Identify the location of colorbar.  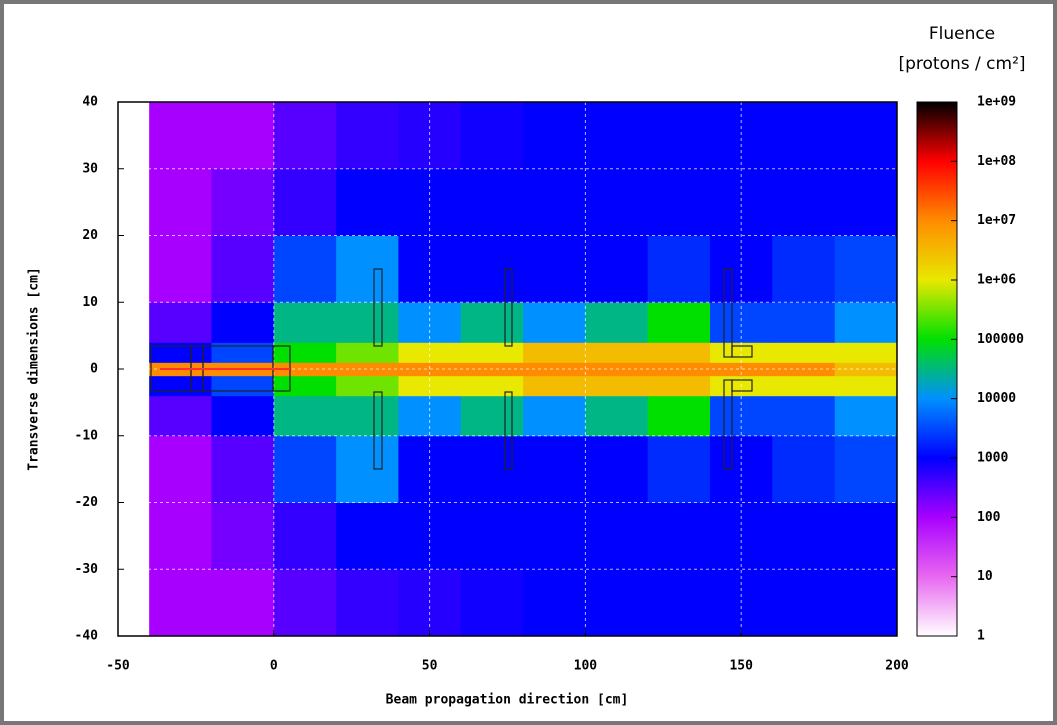
(937, 369).